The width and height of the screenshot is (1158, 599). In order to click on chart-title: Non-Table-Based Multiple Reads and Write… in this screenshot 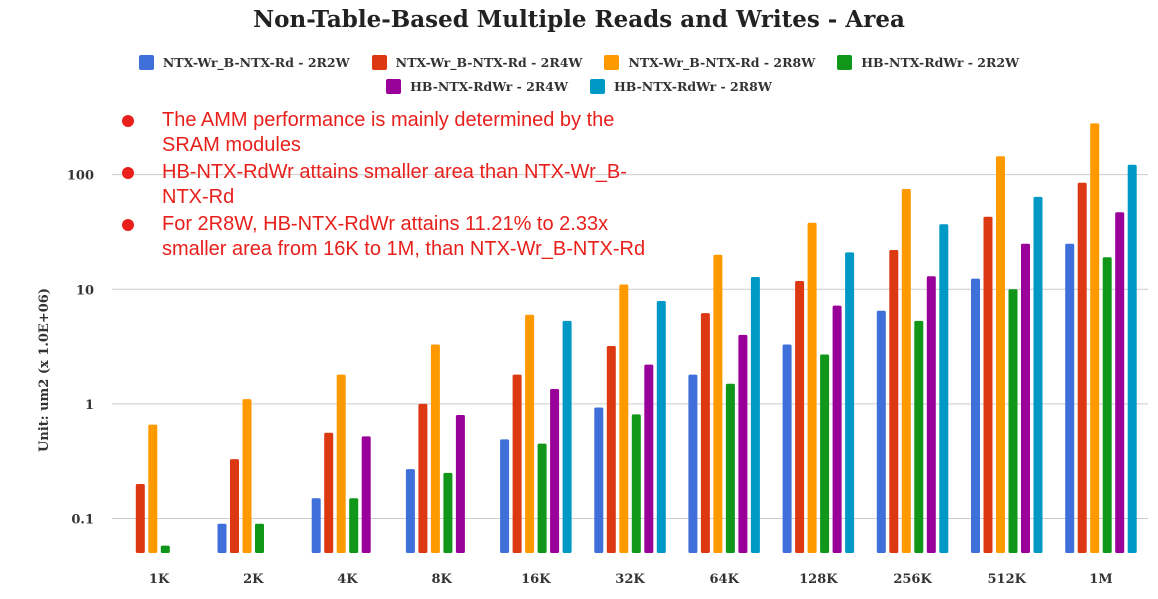, I will do `click(579, 19)`.